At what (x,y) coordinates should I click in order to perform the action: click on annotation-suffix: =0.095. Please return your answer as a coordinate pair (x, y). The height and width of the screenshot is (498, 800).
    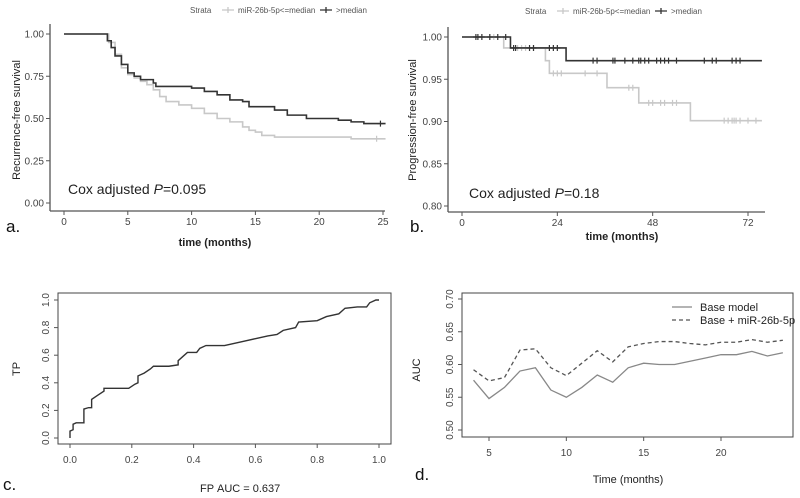
    Looking at the image, I should click on (184, 189).